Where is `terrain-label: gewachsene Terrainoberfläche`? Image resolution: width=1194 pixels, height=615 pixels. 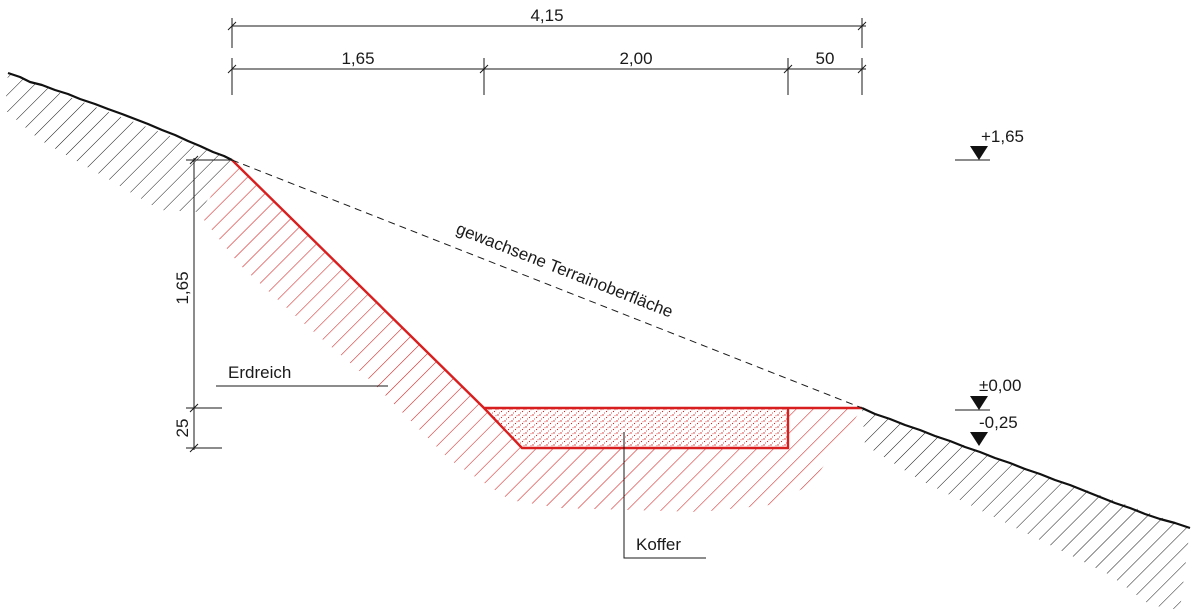
terrain-label: gewachsene Terrainoberfläche is located at coordinates (565, 270).